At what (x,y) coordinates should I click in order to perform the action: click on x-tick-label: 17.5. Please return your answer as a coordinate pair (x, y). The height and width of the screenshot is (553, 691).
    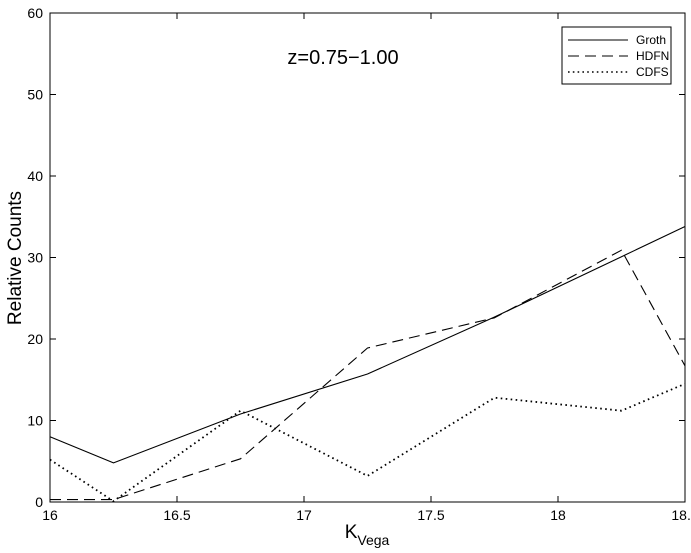
    Looking at the image, I should click on (430, 515).